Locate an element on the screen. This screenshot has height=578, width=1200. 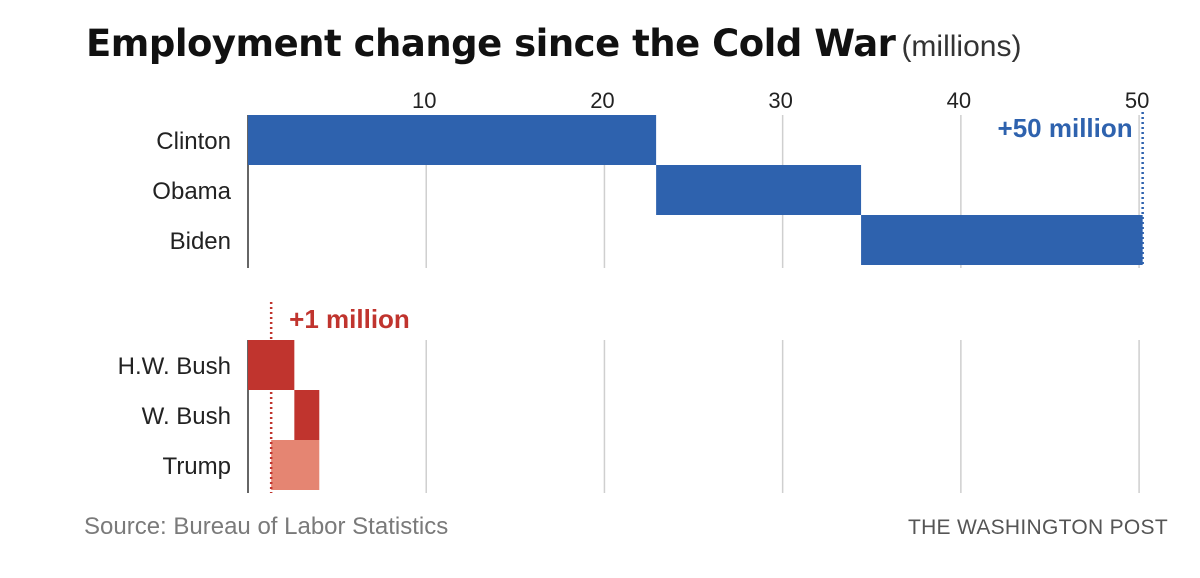
x-tick-label: 30 is located at coordinates (780, 100).